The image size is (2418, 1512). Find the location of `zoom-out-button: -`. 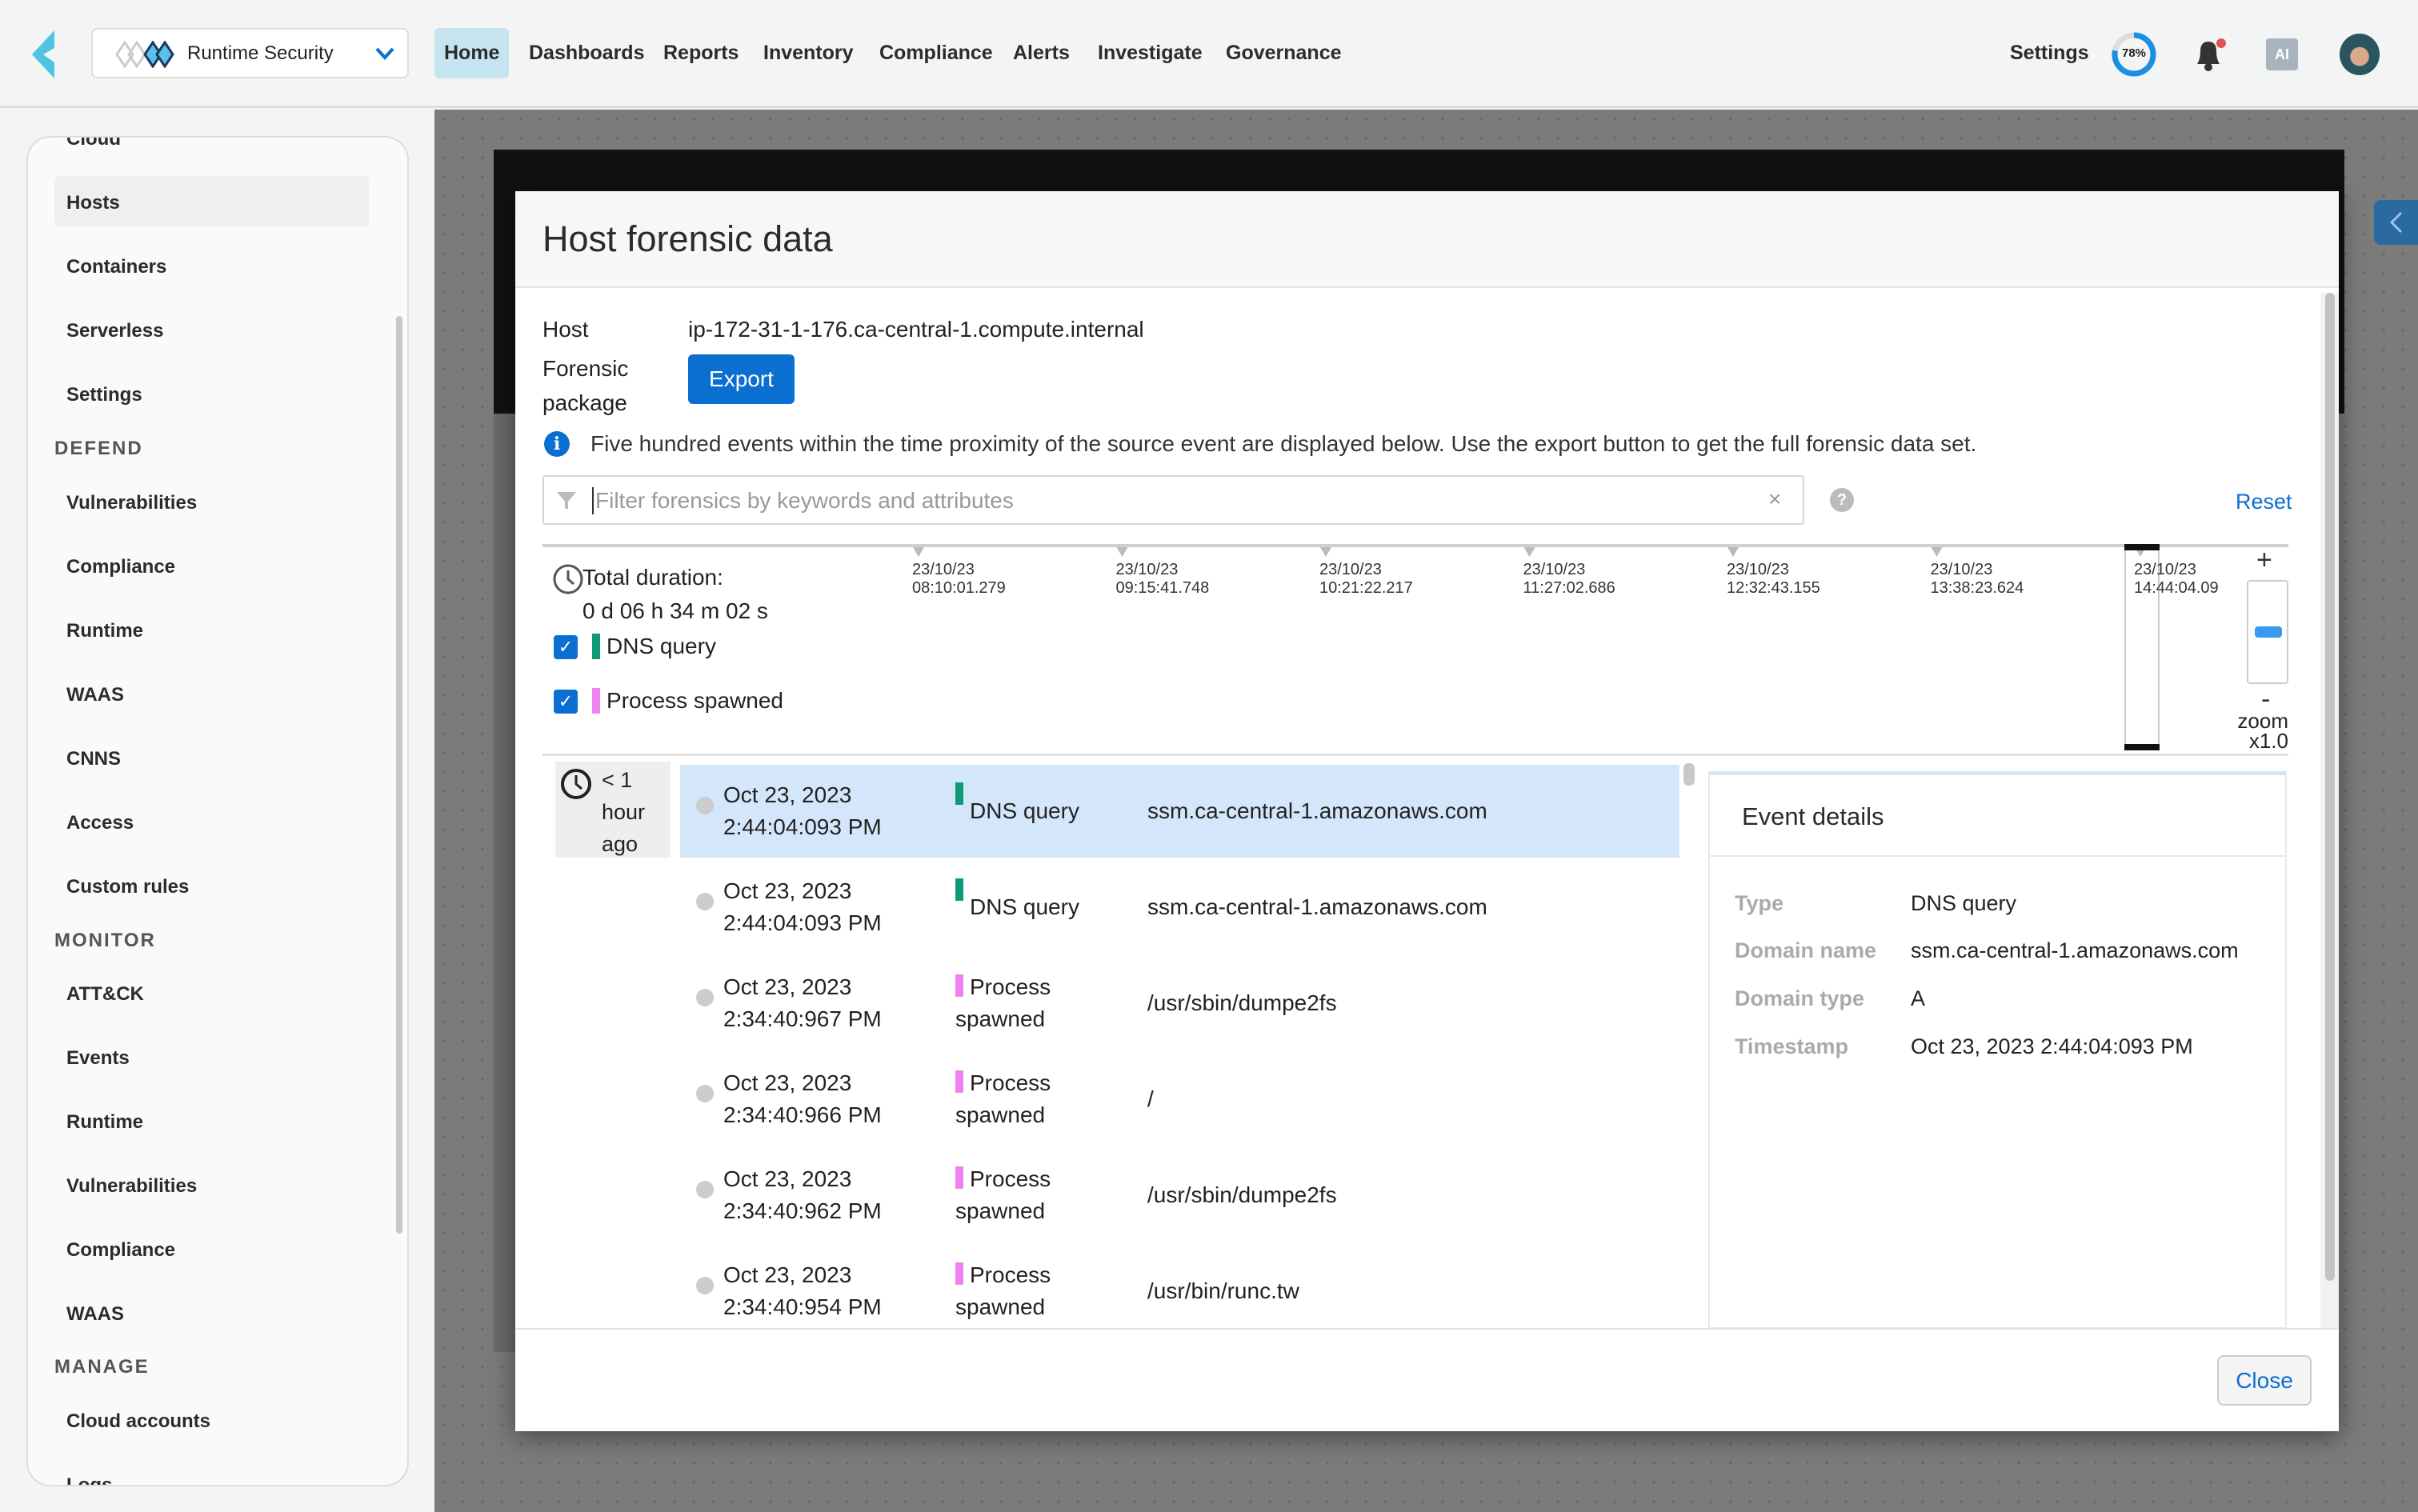

zoom-out-button: - is located at coordinates (2266, 699).